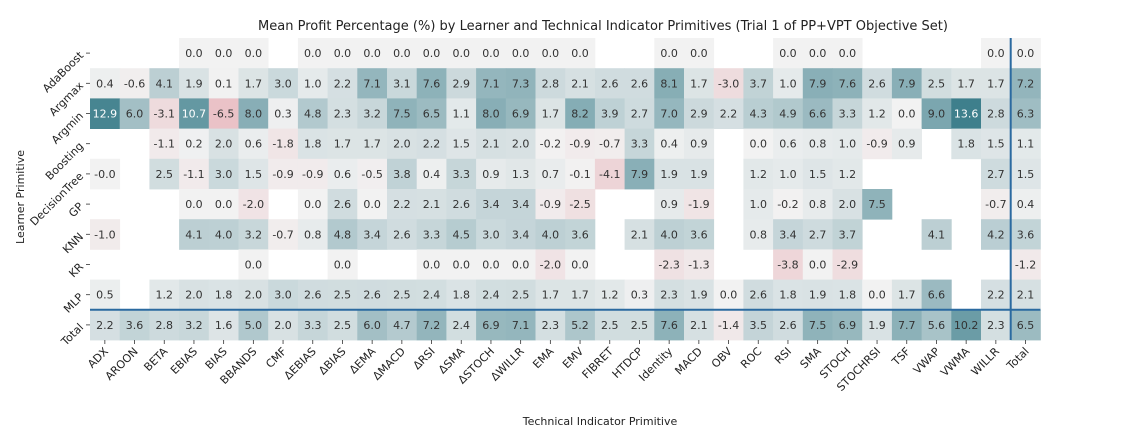 This screenshot has height=435, width=1131. What do you see at coordinates (848, 325) in the screenshot?
I see `cell-value-label: 6.9` at bounding box center [848, 325].